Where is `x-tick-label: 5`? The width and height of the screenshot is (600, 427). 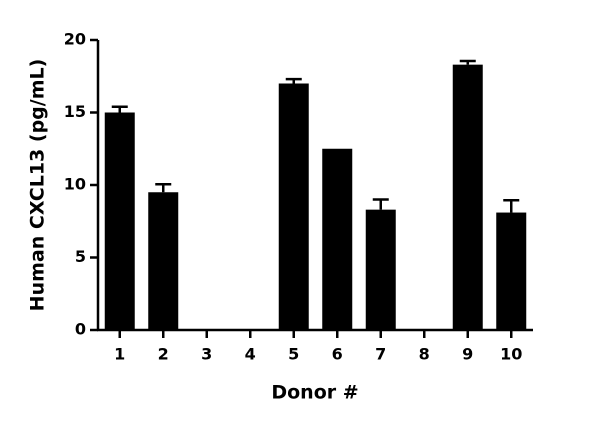
x-tick-label: 5 is located at coordinates (293, 354).